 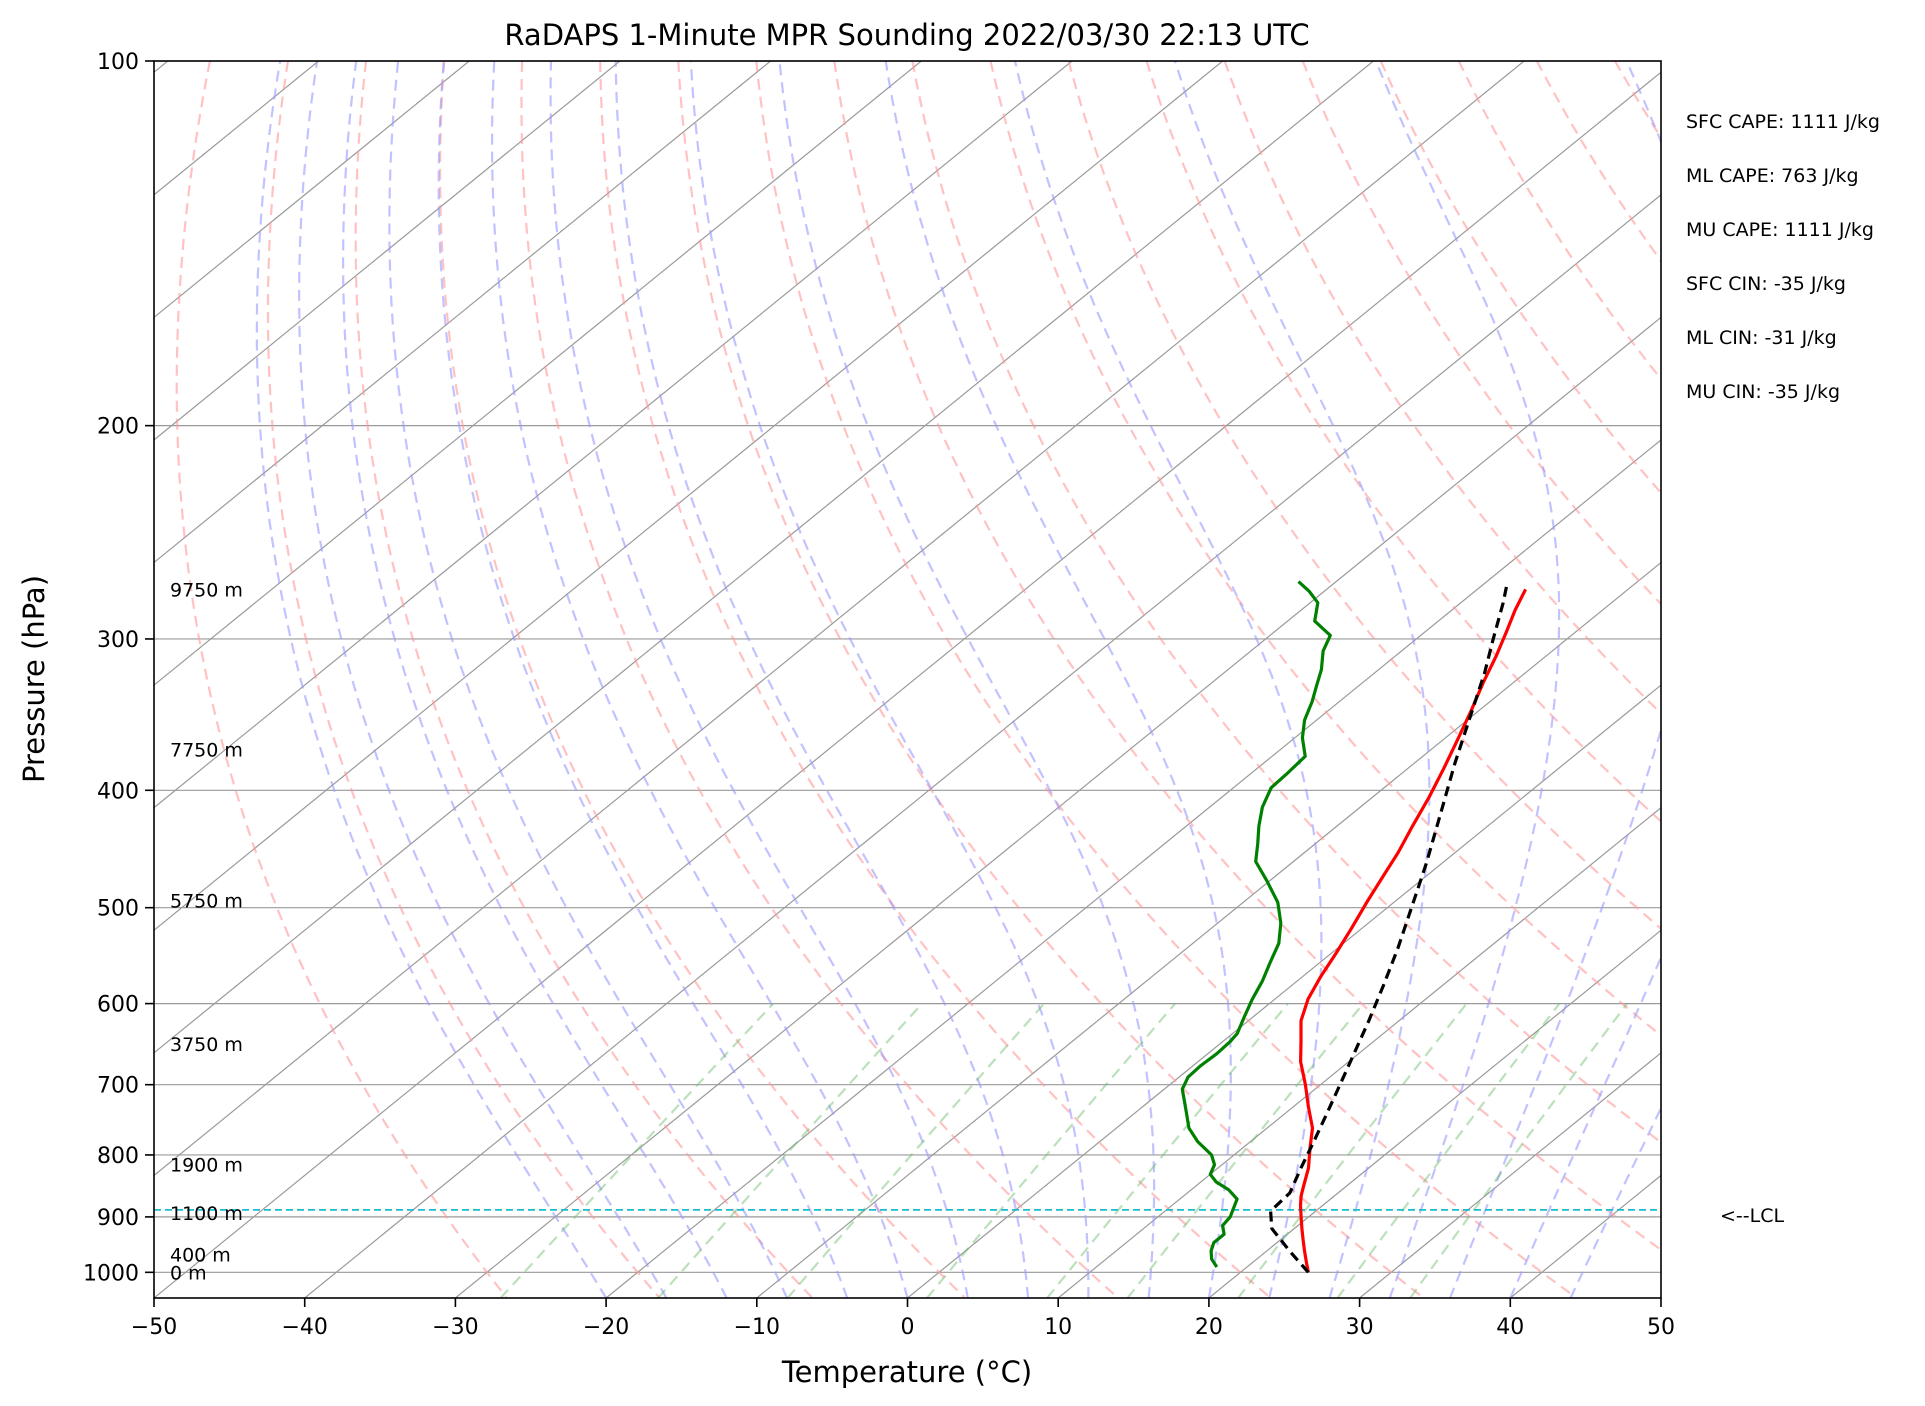 I want to click on x-tick-label: 40, so click(x=1510, y=1327).